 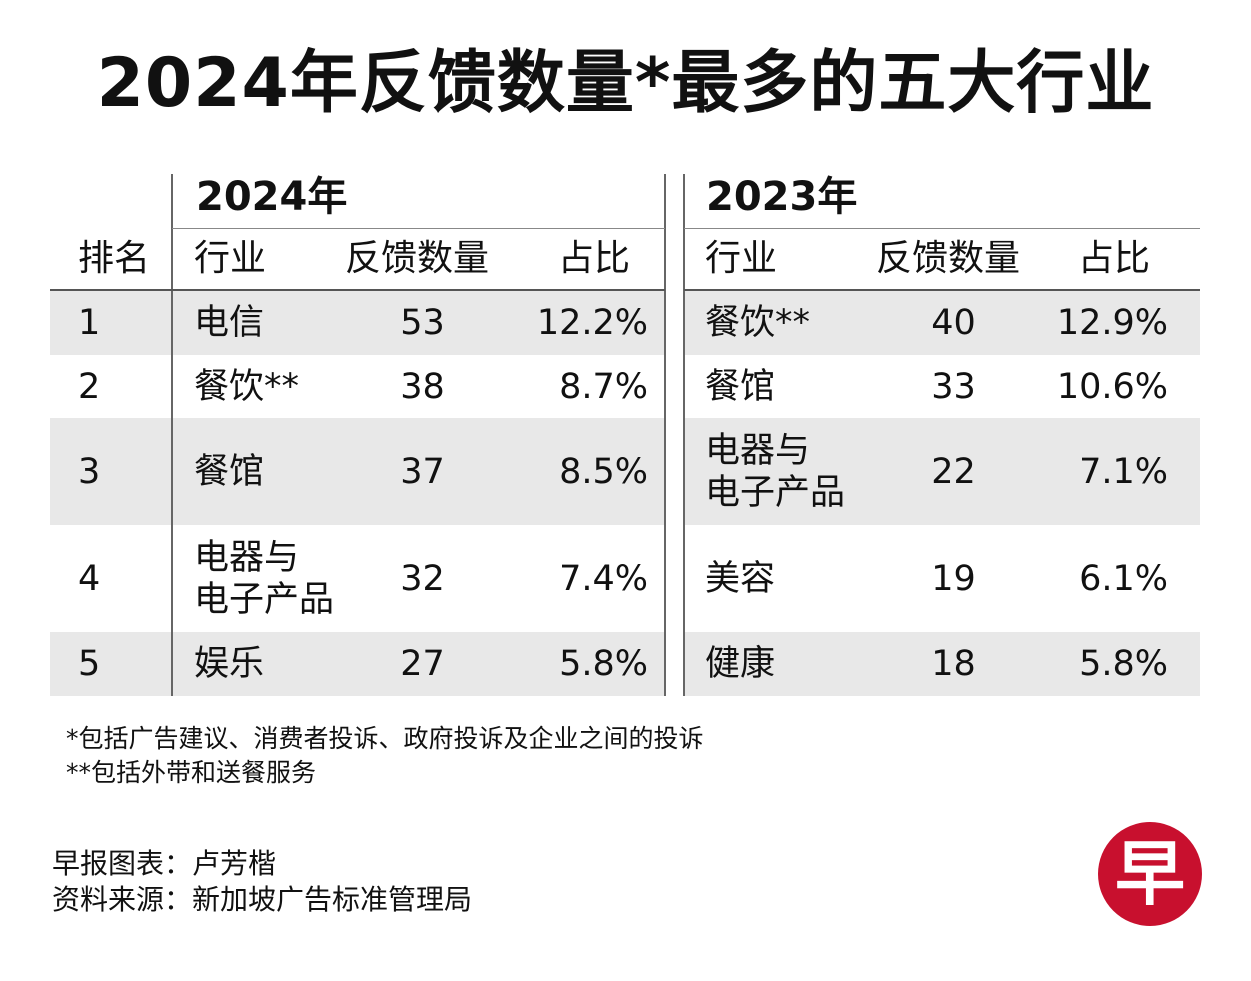 I want to click on count-cell: 32, so click(x=422, y=578).